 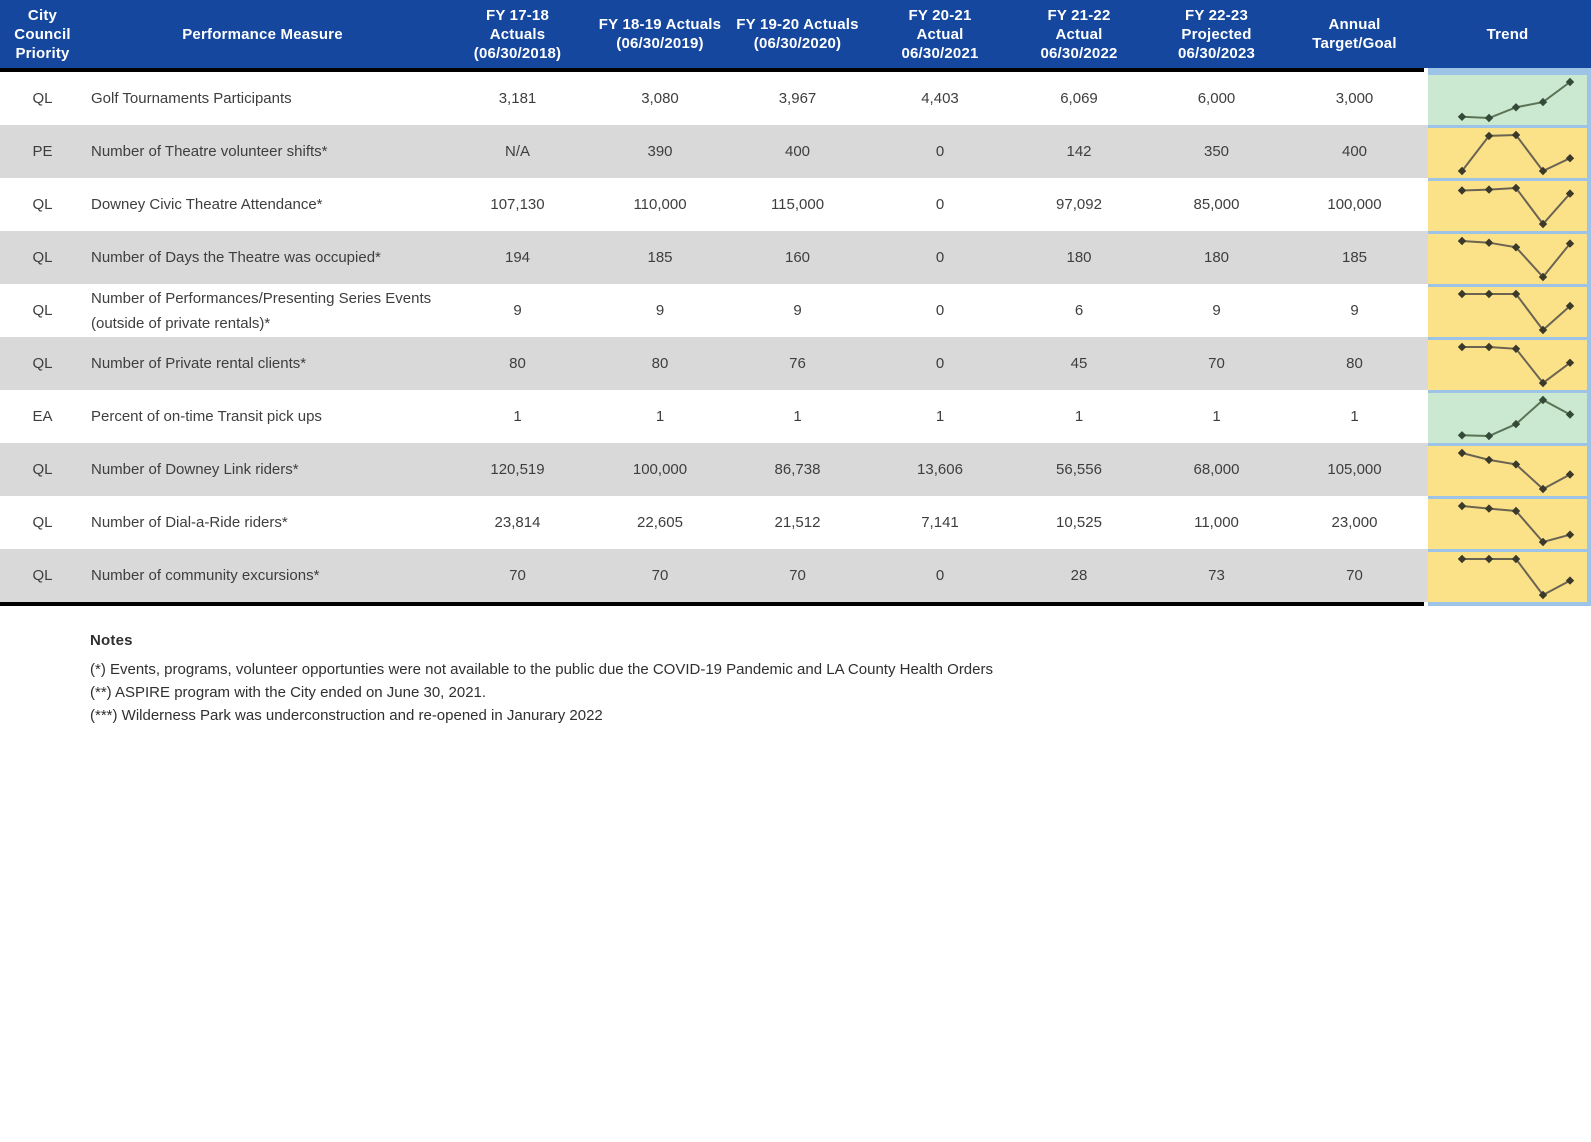 What do you see at coordinates (111, 640) in the screenshot?
I see `notes-title: Notes` at bounding box center [111, 640].